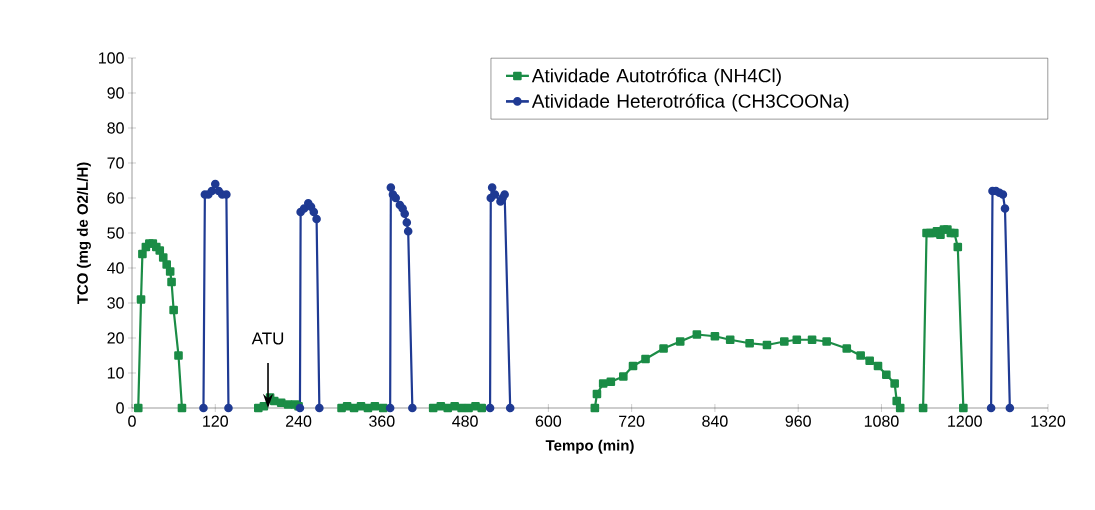 The image size is (1095, 510). I want to click on y-tick-label: 0, so click(120, 408).